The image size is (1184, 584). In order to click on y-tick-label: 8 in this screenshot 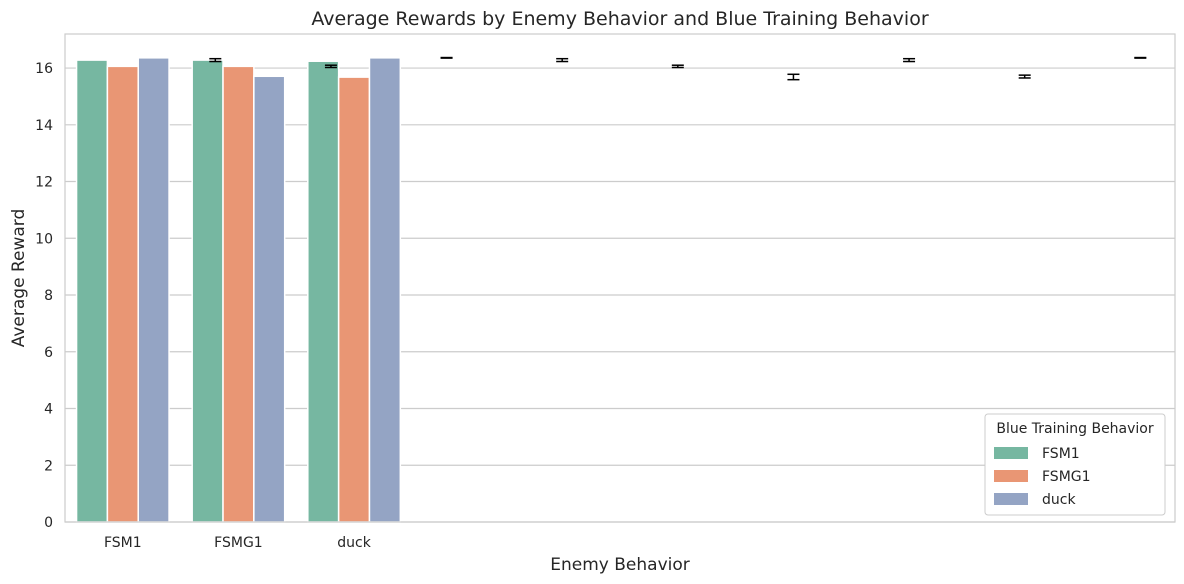, I will do `click(48, 296)`.